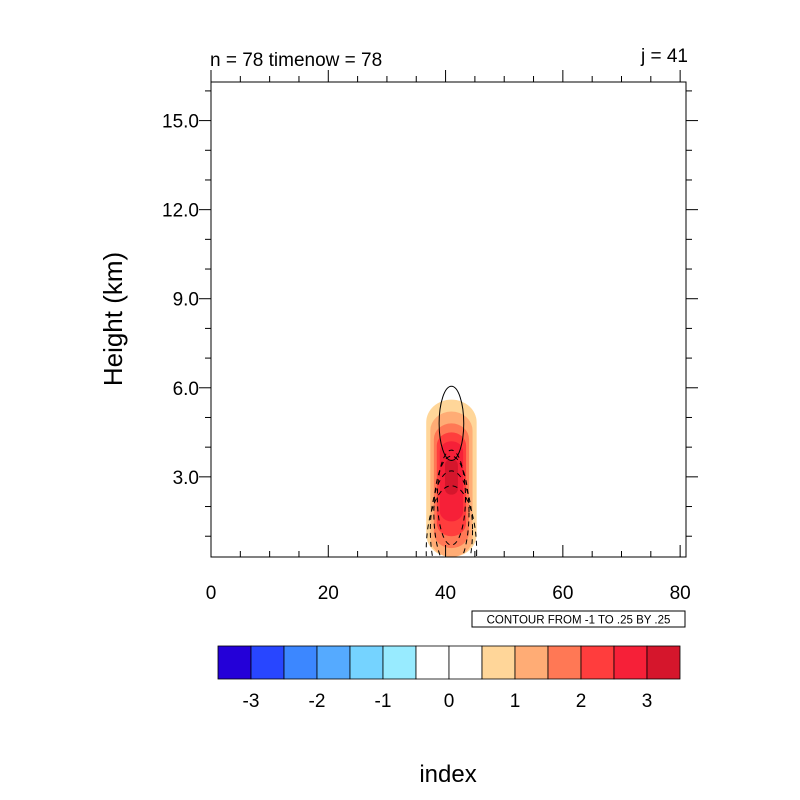 The width and height of the screenshot is (800, 800). I want to click on x-tick-label: 20, so click(328, 593).